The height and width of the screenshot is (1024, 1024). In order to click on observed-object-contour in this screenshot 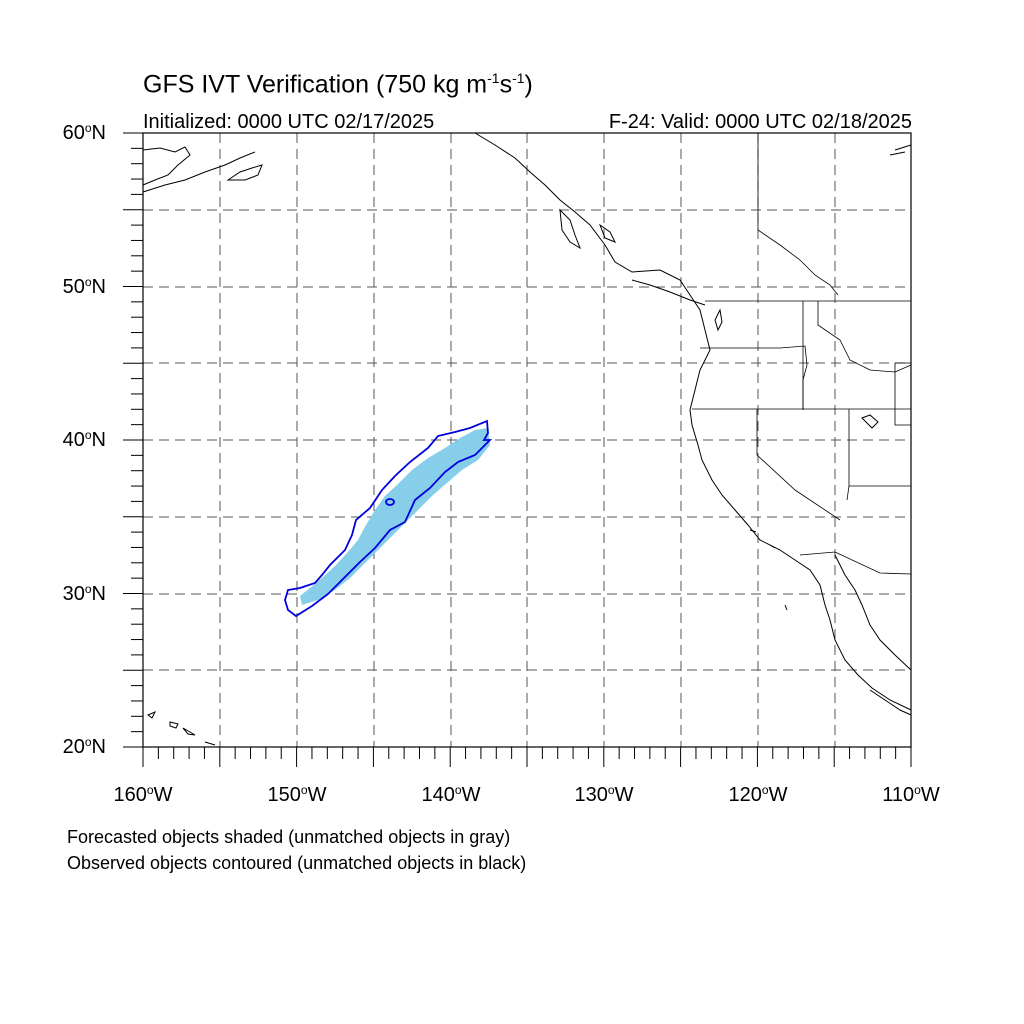, I will do `click(388, 518)`.